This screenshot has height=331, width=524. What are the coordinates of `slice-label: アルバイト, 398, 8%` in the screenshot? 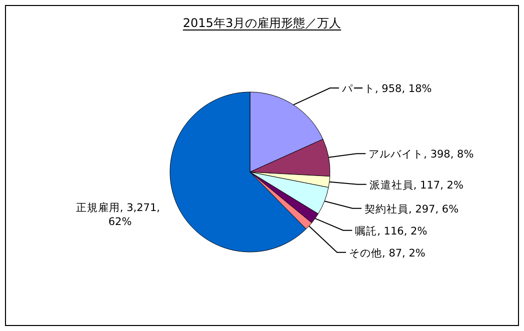 It's located at (421, 154).